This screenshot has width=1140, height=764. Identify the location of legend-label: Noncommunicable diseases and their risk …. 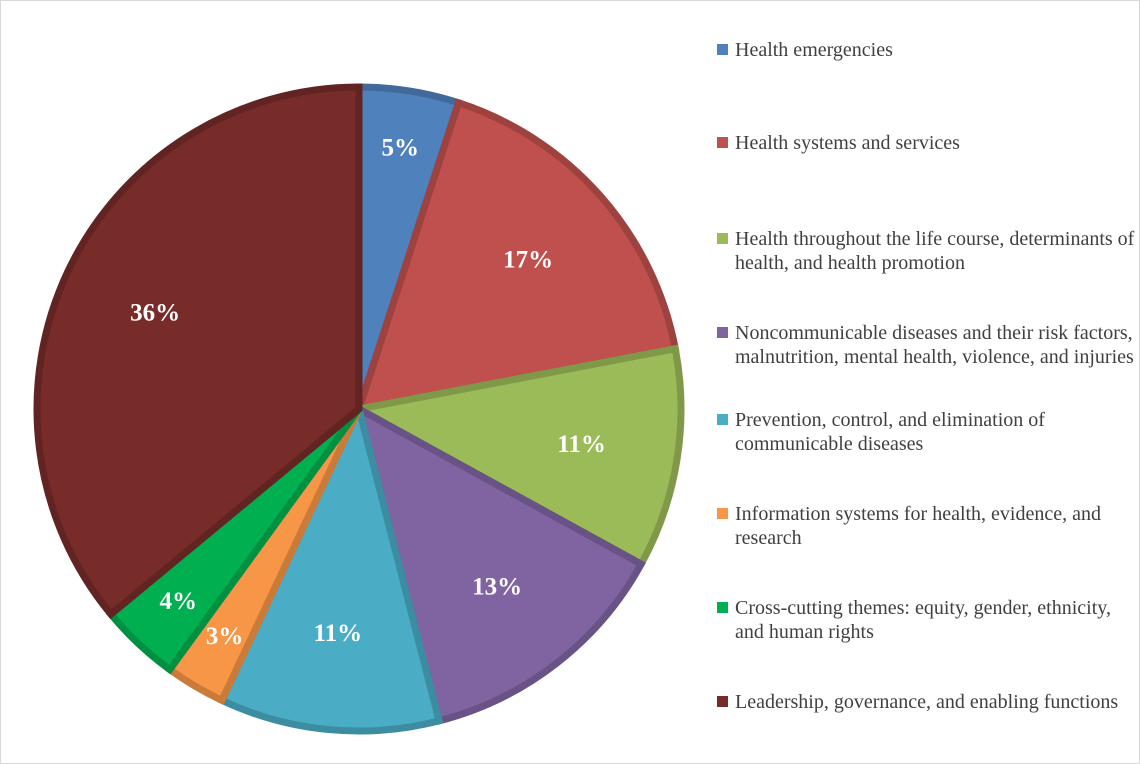
(934, 345).